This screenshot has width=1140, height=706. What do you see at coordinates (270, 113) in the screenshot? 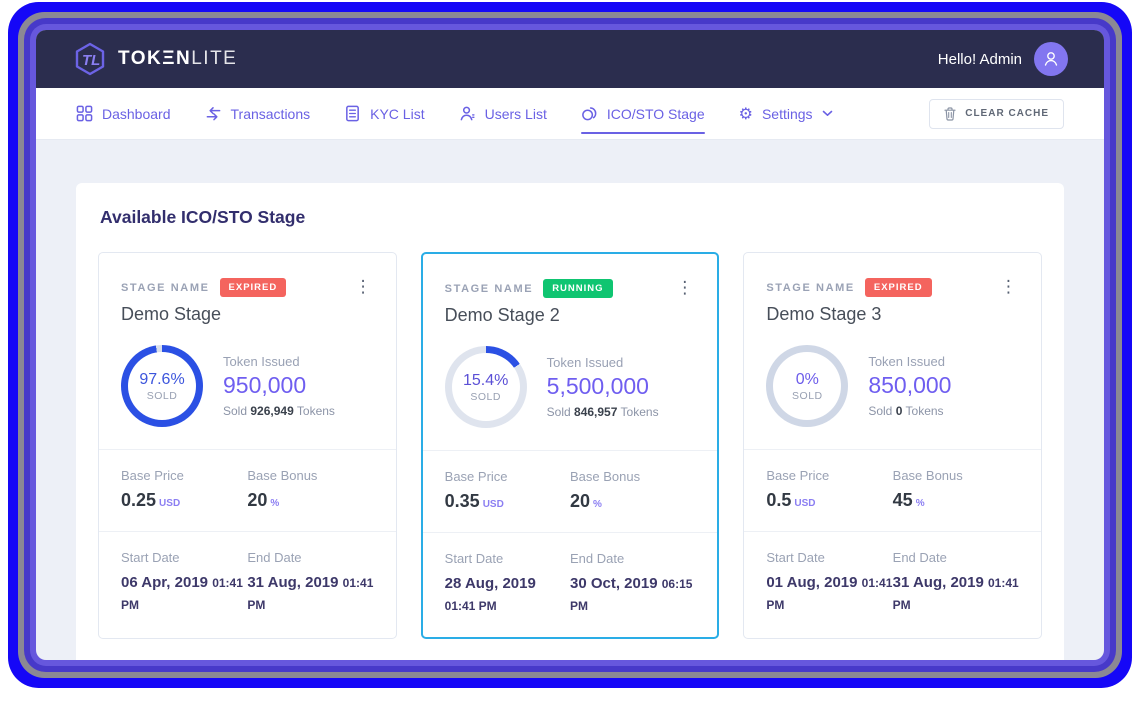
I see `nav-label: Transactions` at bounding box center [270, 113].